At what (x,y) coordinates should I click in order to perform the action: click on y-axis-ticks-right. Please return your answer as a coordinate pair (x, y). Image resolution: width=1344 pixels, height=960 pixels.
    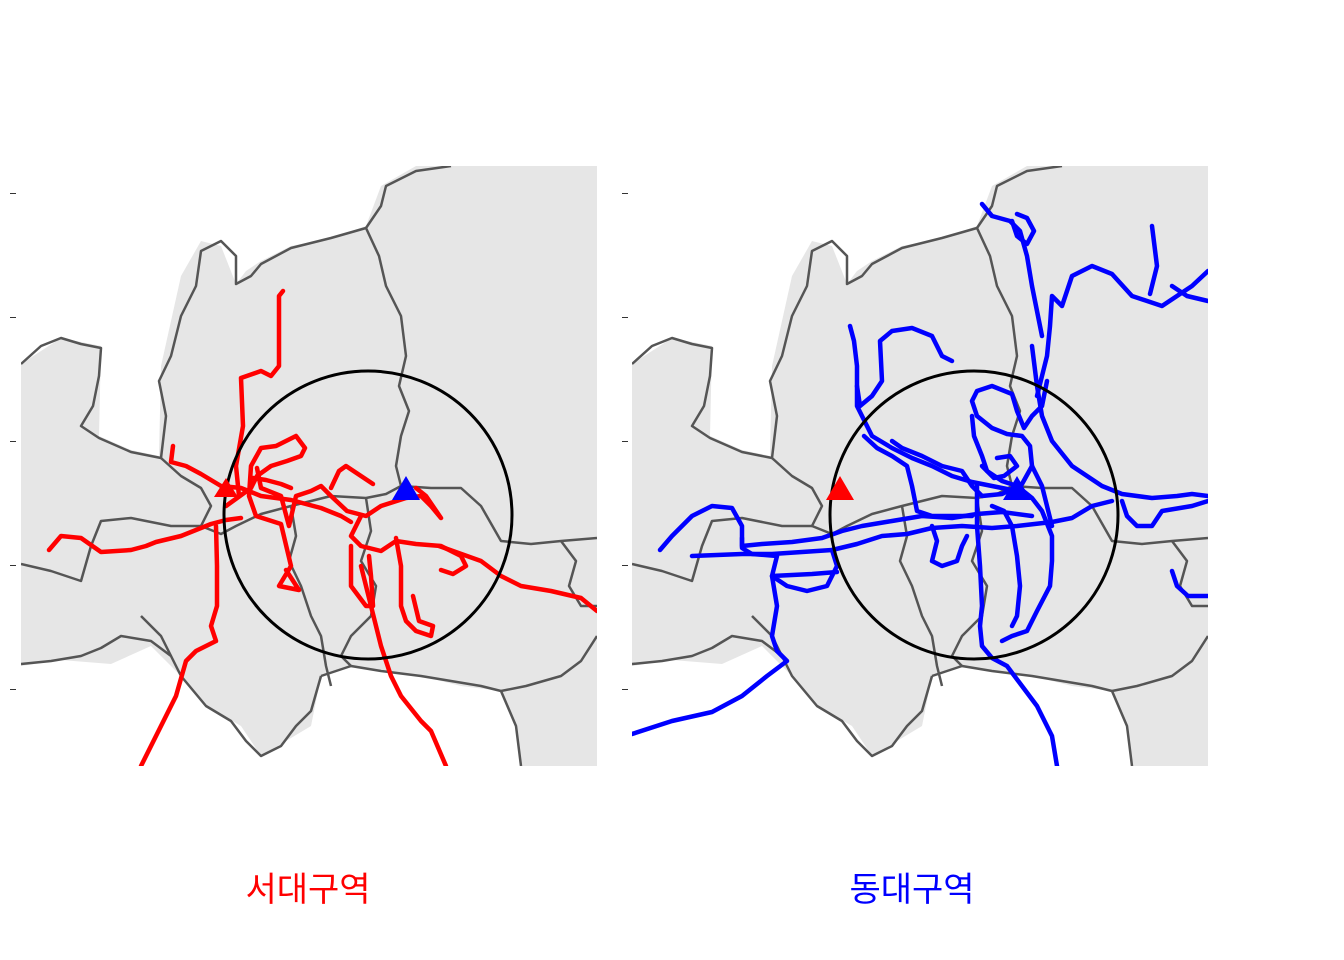
    Looking at the image, I should click on (626, 466).